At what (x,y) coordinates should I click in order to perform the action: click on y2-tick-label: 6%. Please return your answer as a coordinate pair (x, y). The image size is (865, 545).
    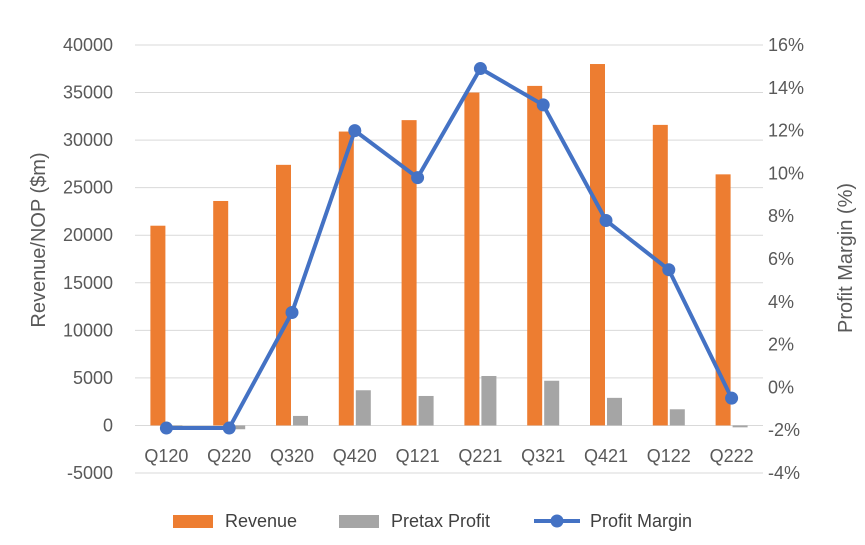
    Looking at the image, I should click on (781, 259).